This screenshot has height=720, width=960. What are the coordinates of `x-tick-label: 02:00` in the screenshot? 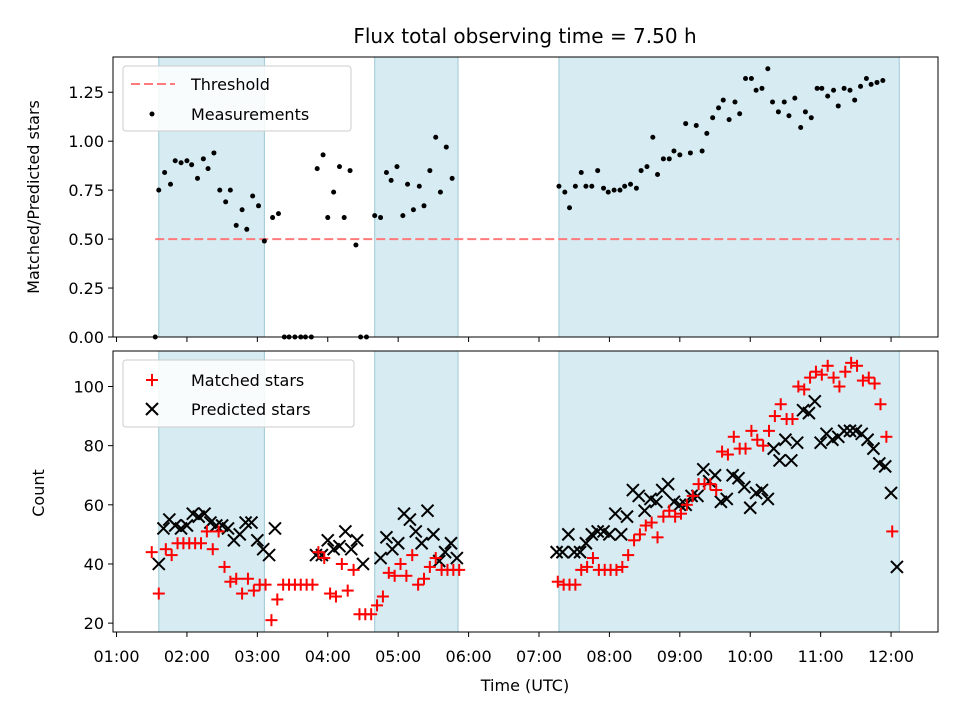 It's located at (187, 656).